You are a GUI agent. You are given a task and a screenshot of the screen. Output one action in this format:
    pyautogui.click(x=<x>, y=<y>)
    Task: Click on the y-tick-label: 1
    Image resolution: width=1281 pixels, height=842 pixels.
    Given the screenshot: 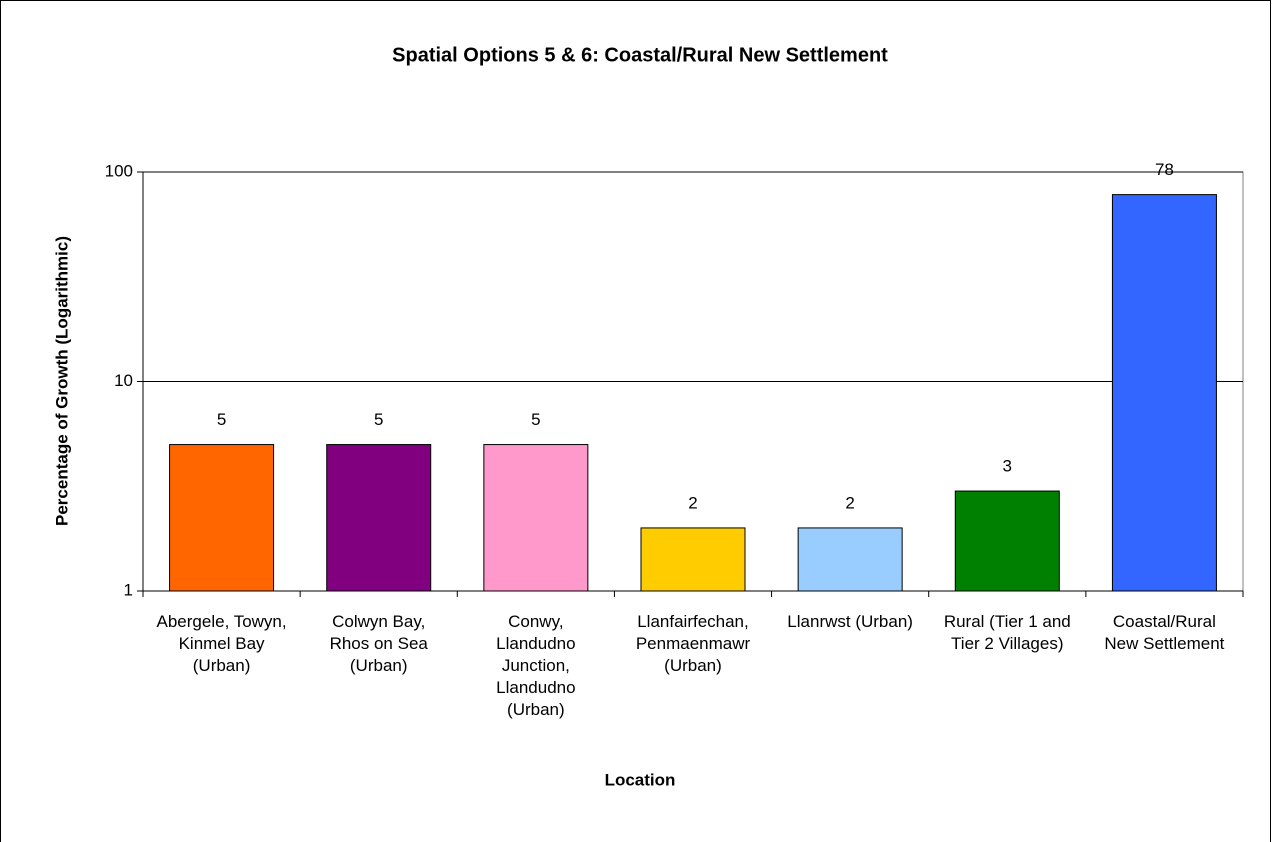 What is the action you would take?
    pyautogui.click(x=128, y=589)
    